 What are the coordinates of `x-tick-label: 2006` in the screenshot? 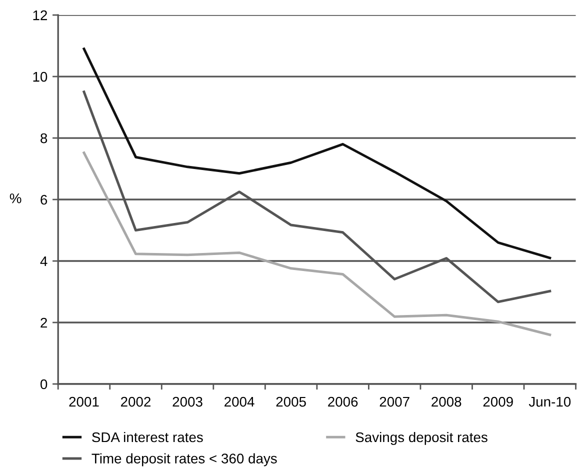 It's located at (343, 401).